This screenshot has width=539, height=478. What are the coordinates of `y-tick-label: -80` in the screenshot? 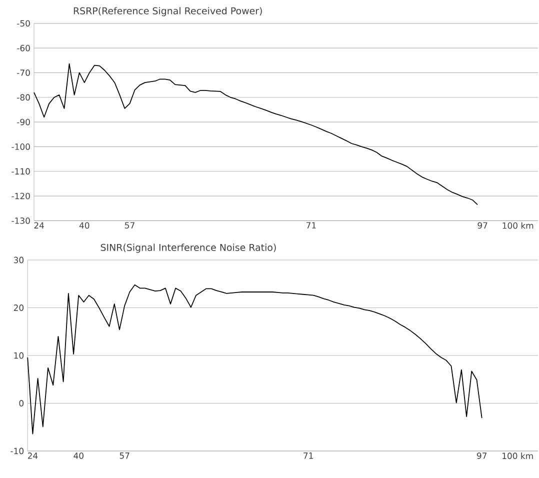 It's located at (23, 97).